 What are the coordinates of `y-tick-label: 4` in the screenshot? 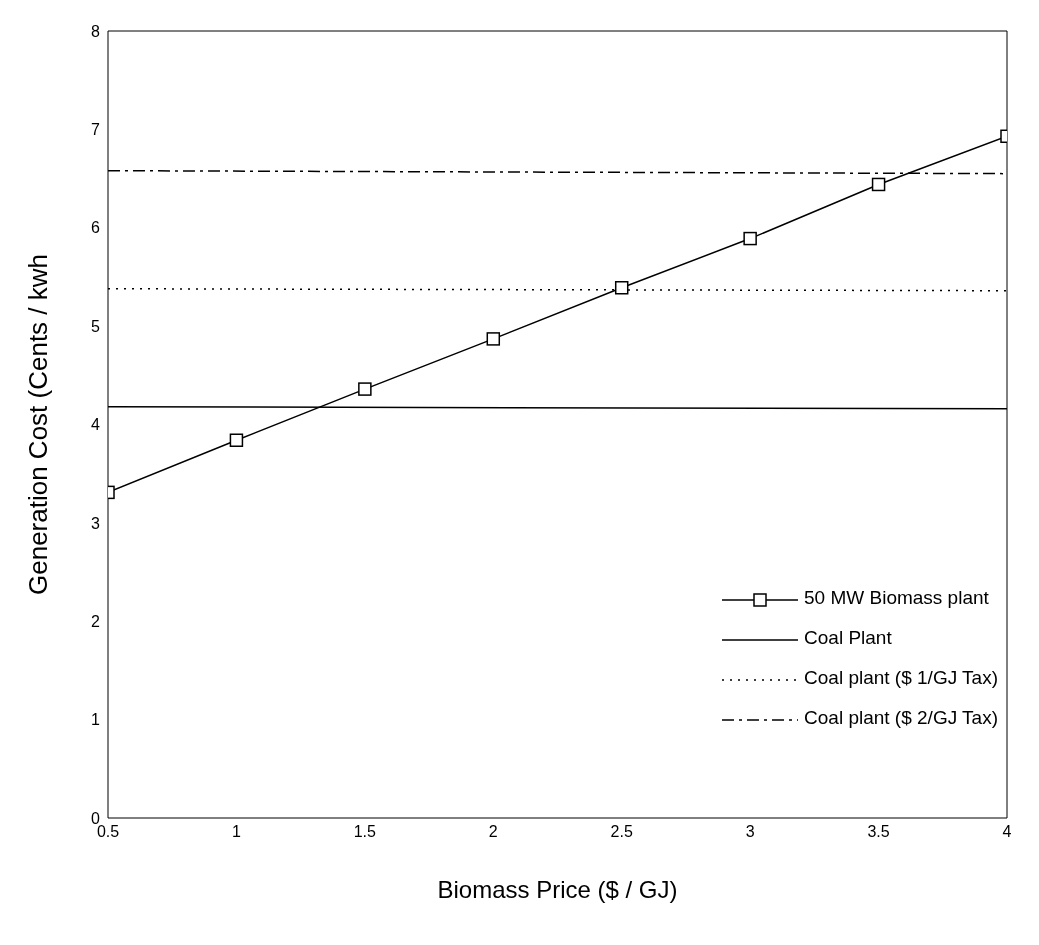 It's located at (96, 425).